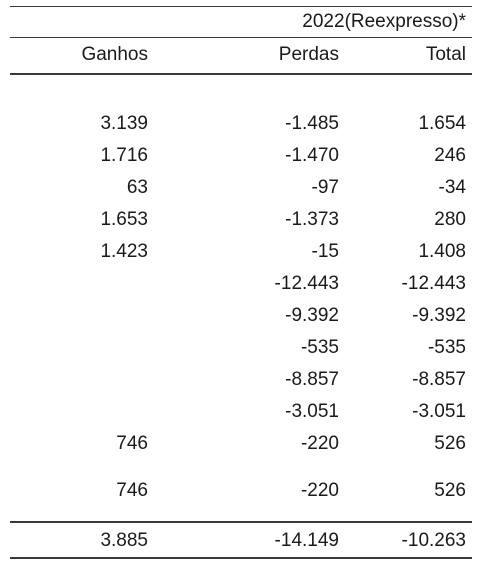 Image resolution: width=477 pixels, height=561 pixels. I want to click on cell-perdas: -1.485, so click(312, 123).